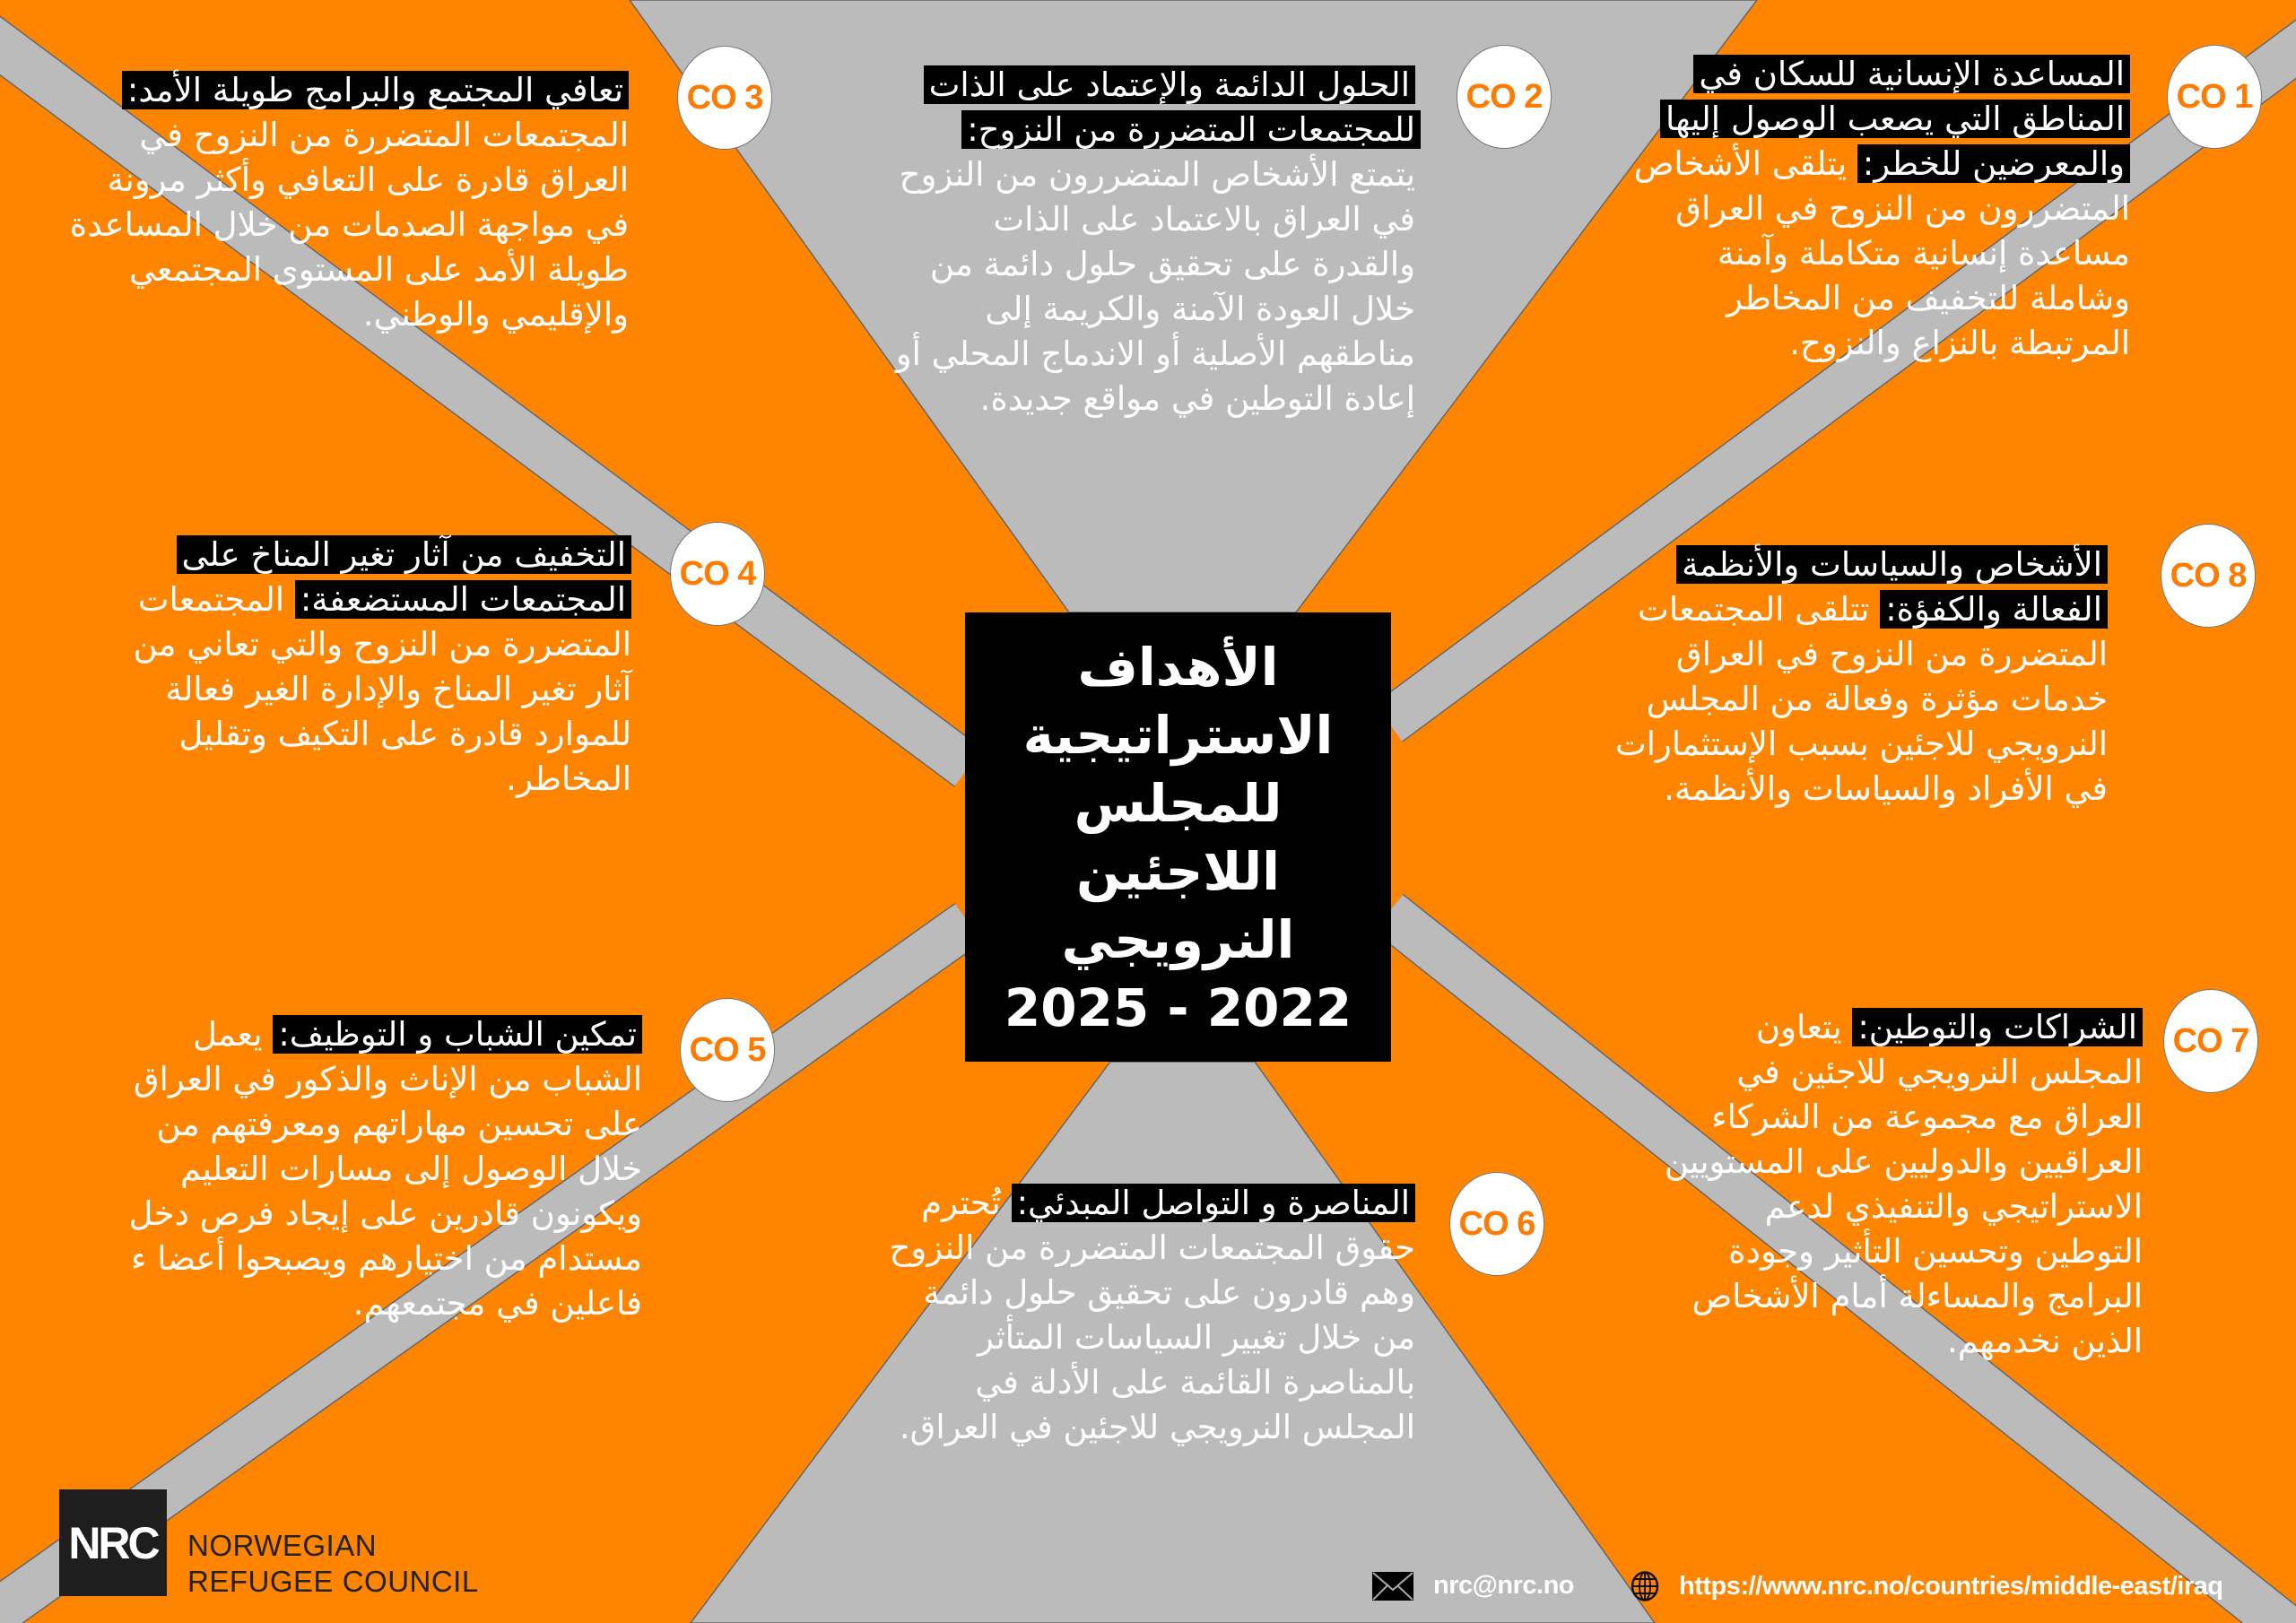 This screenshot has width=2296, height=1623. What do you see at coordinates (333, 1564) in the screenshot?
I see `organization-name: NORWEGIAN REFUGEE COUNCIL` at bounding box center [333, 1564].